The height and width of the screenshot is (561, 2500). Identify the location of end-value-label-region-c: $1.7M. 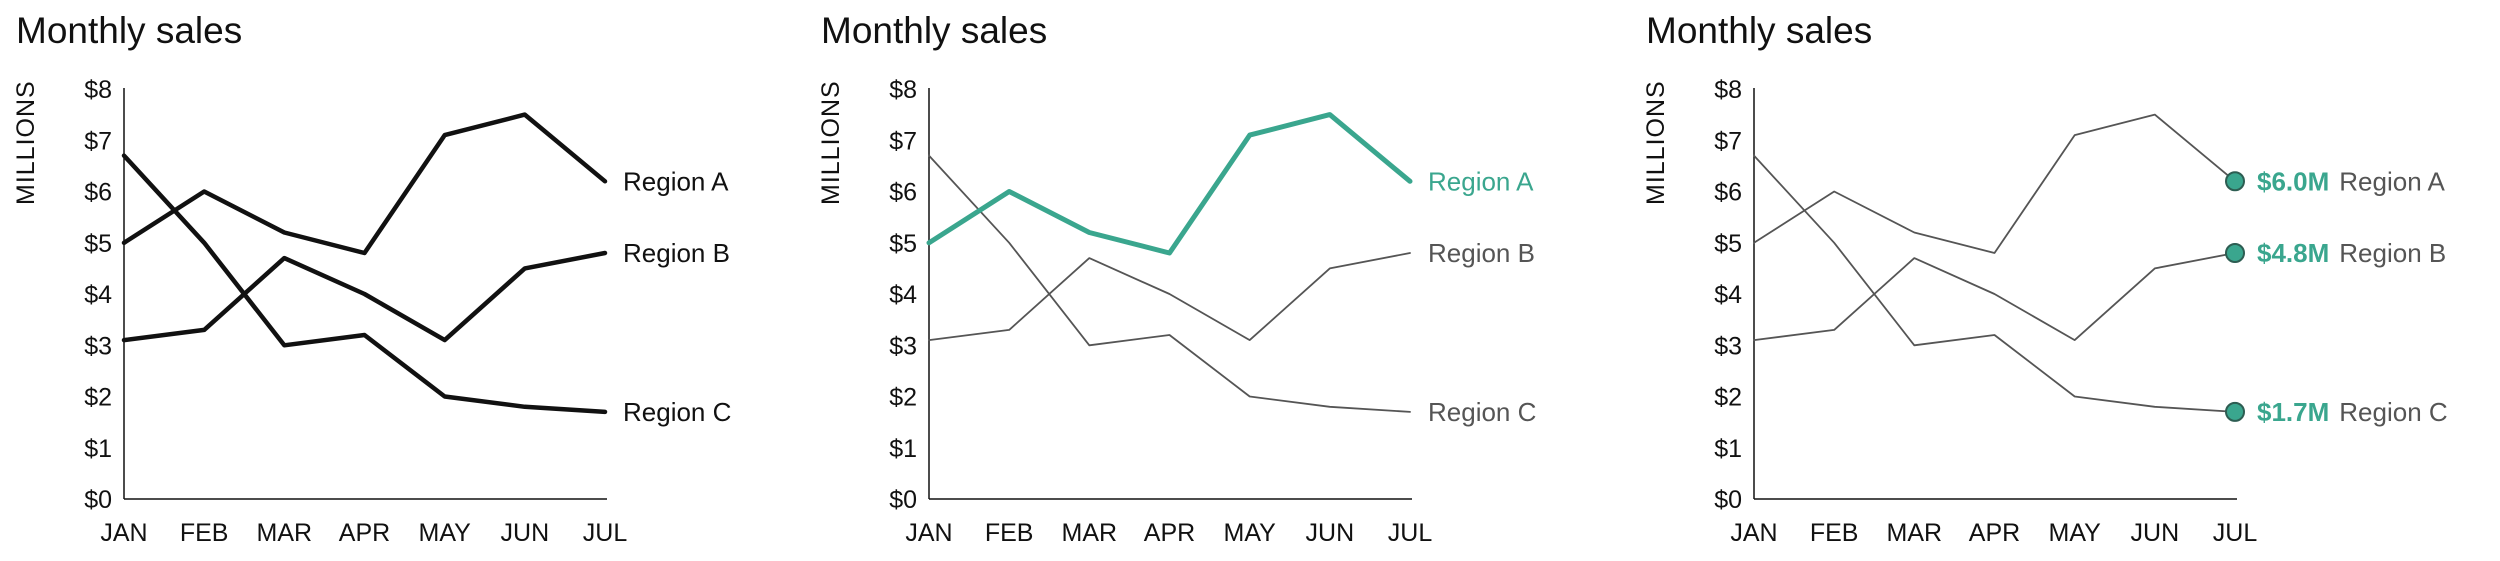
(2293, 412).